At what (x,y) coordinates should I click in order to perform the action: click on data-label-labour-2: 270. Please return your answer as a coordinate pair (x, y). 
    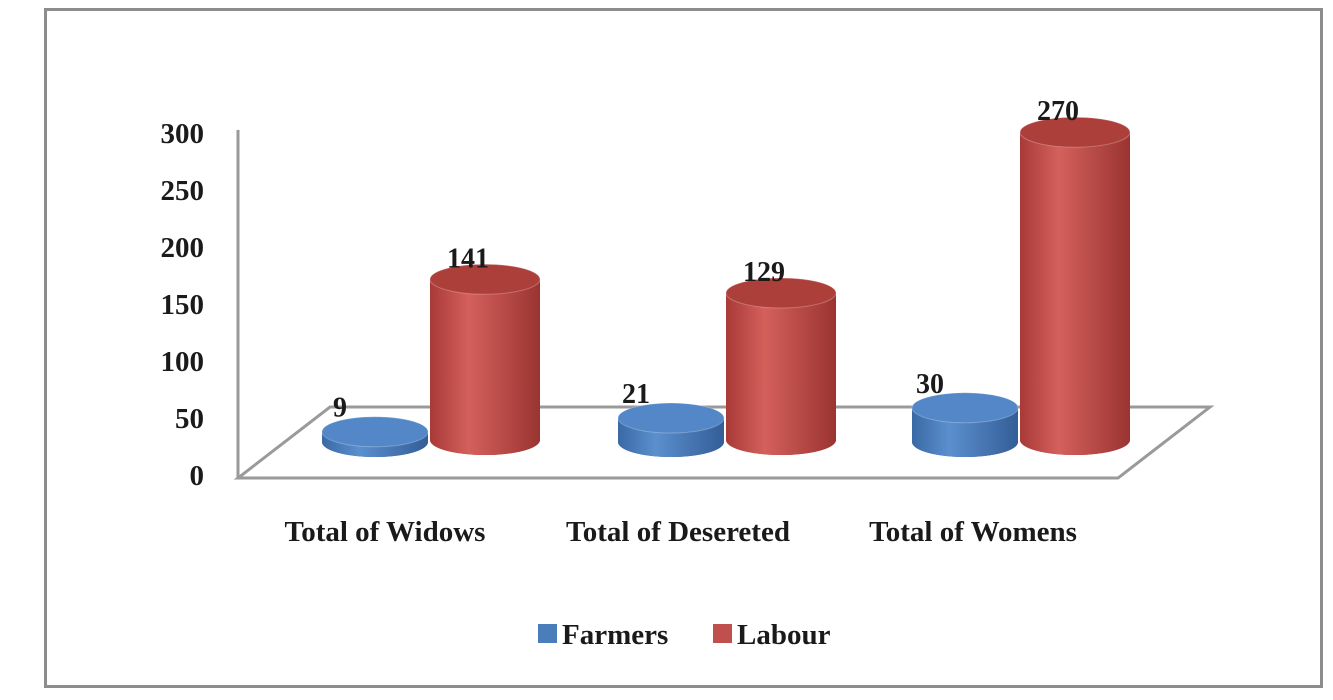
    Looking at the image, I should click on (1058, 111).